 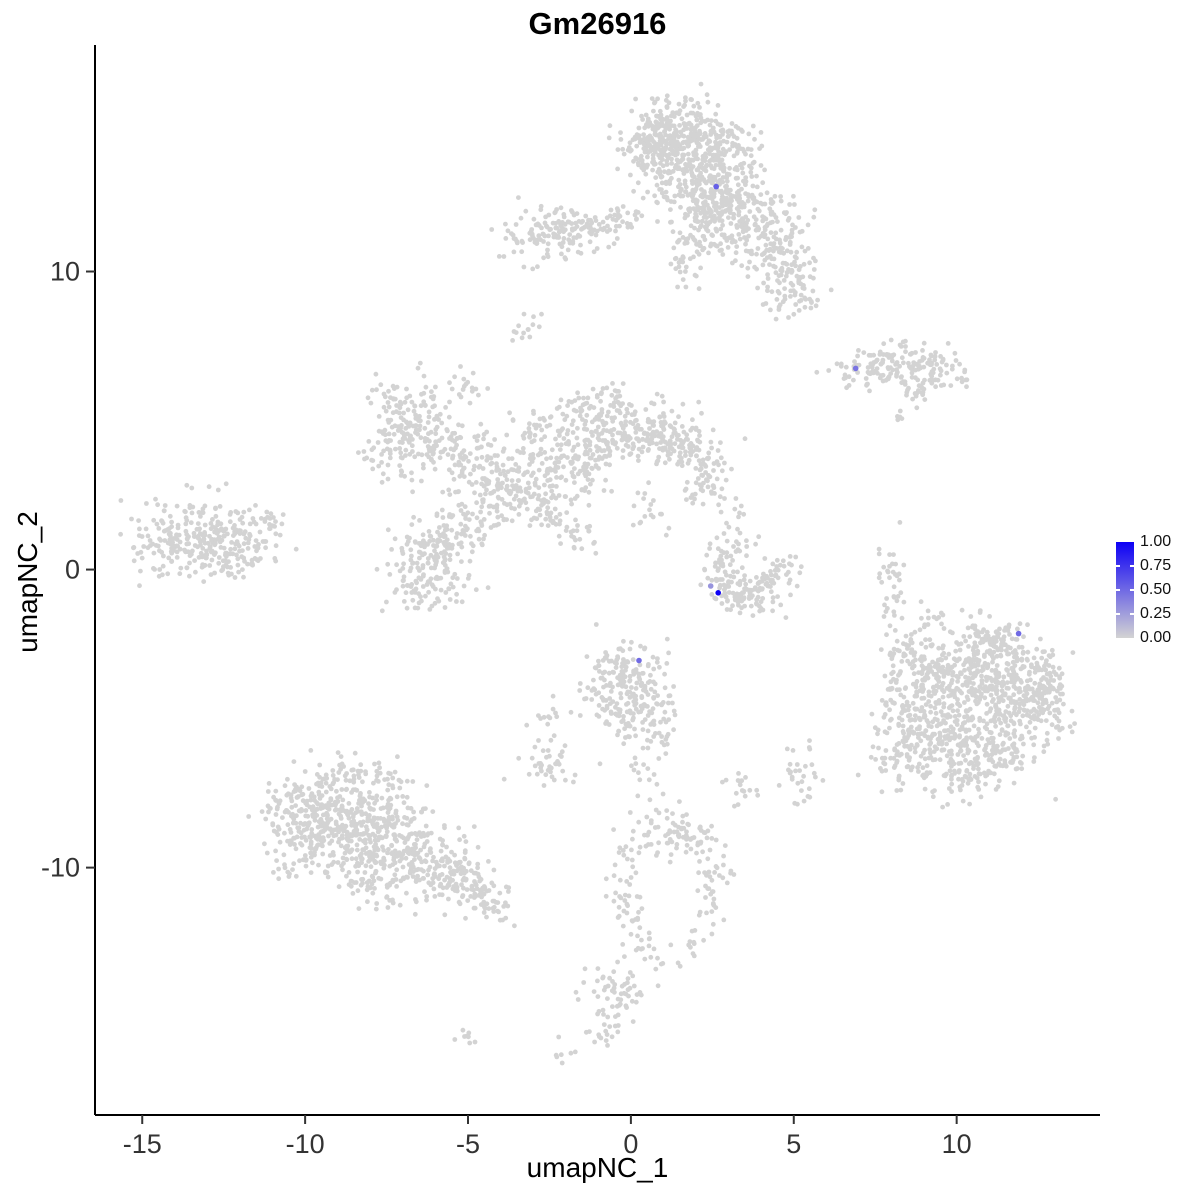 I want to click on legend-gradient-bar, so click(x=1125, y=590).